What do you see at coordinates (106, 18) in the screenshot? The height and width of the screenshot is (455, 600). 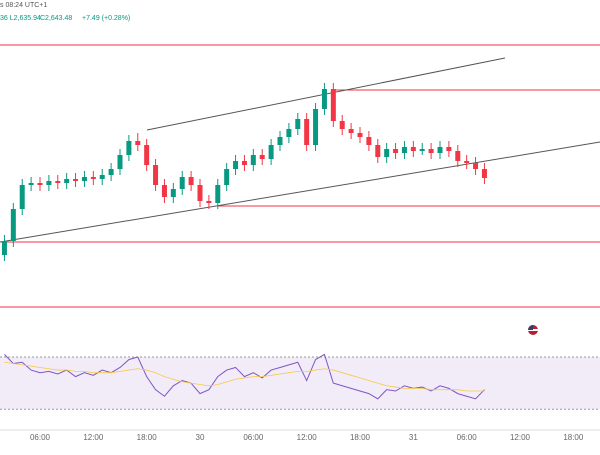 I see `header-change: +7.49 (+0.28%)` at bounding box center [106, 18].